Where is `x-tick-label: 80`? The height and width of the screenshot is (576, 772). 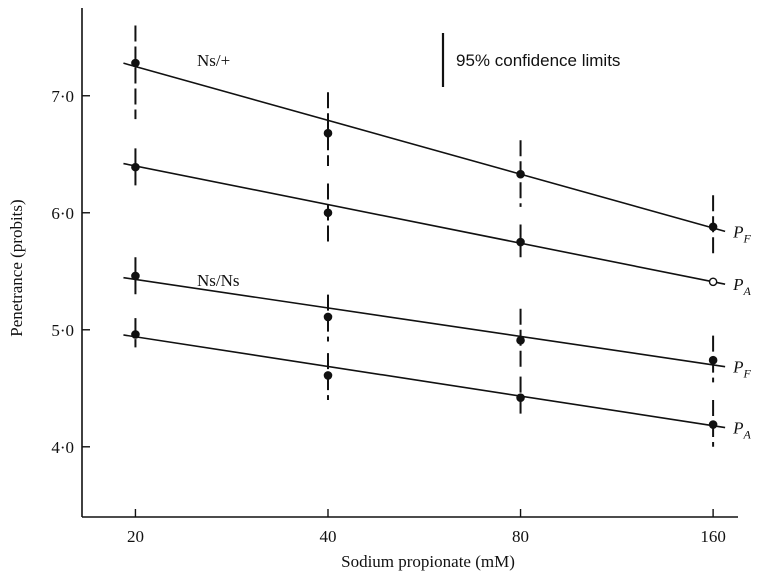 x-tick-label: 80 is located at coordinates (520, 536).